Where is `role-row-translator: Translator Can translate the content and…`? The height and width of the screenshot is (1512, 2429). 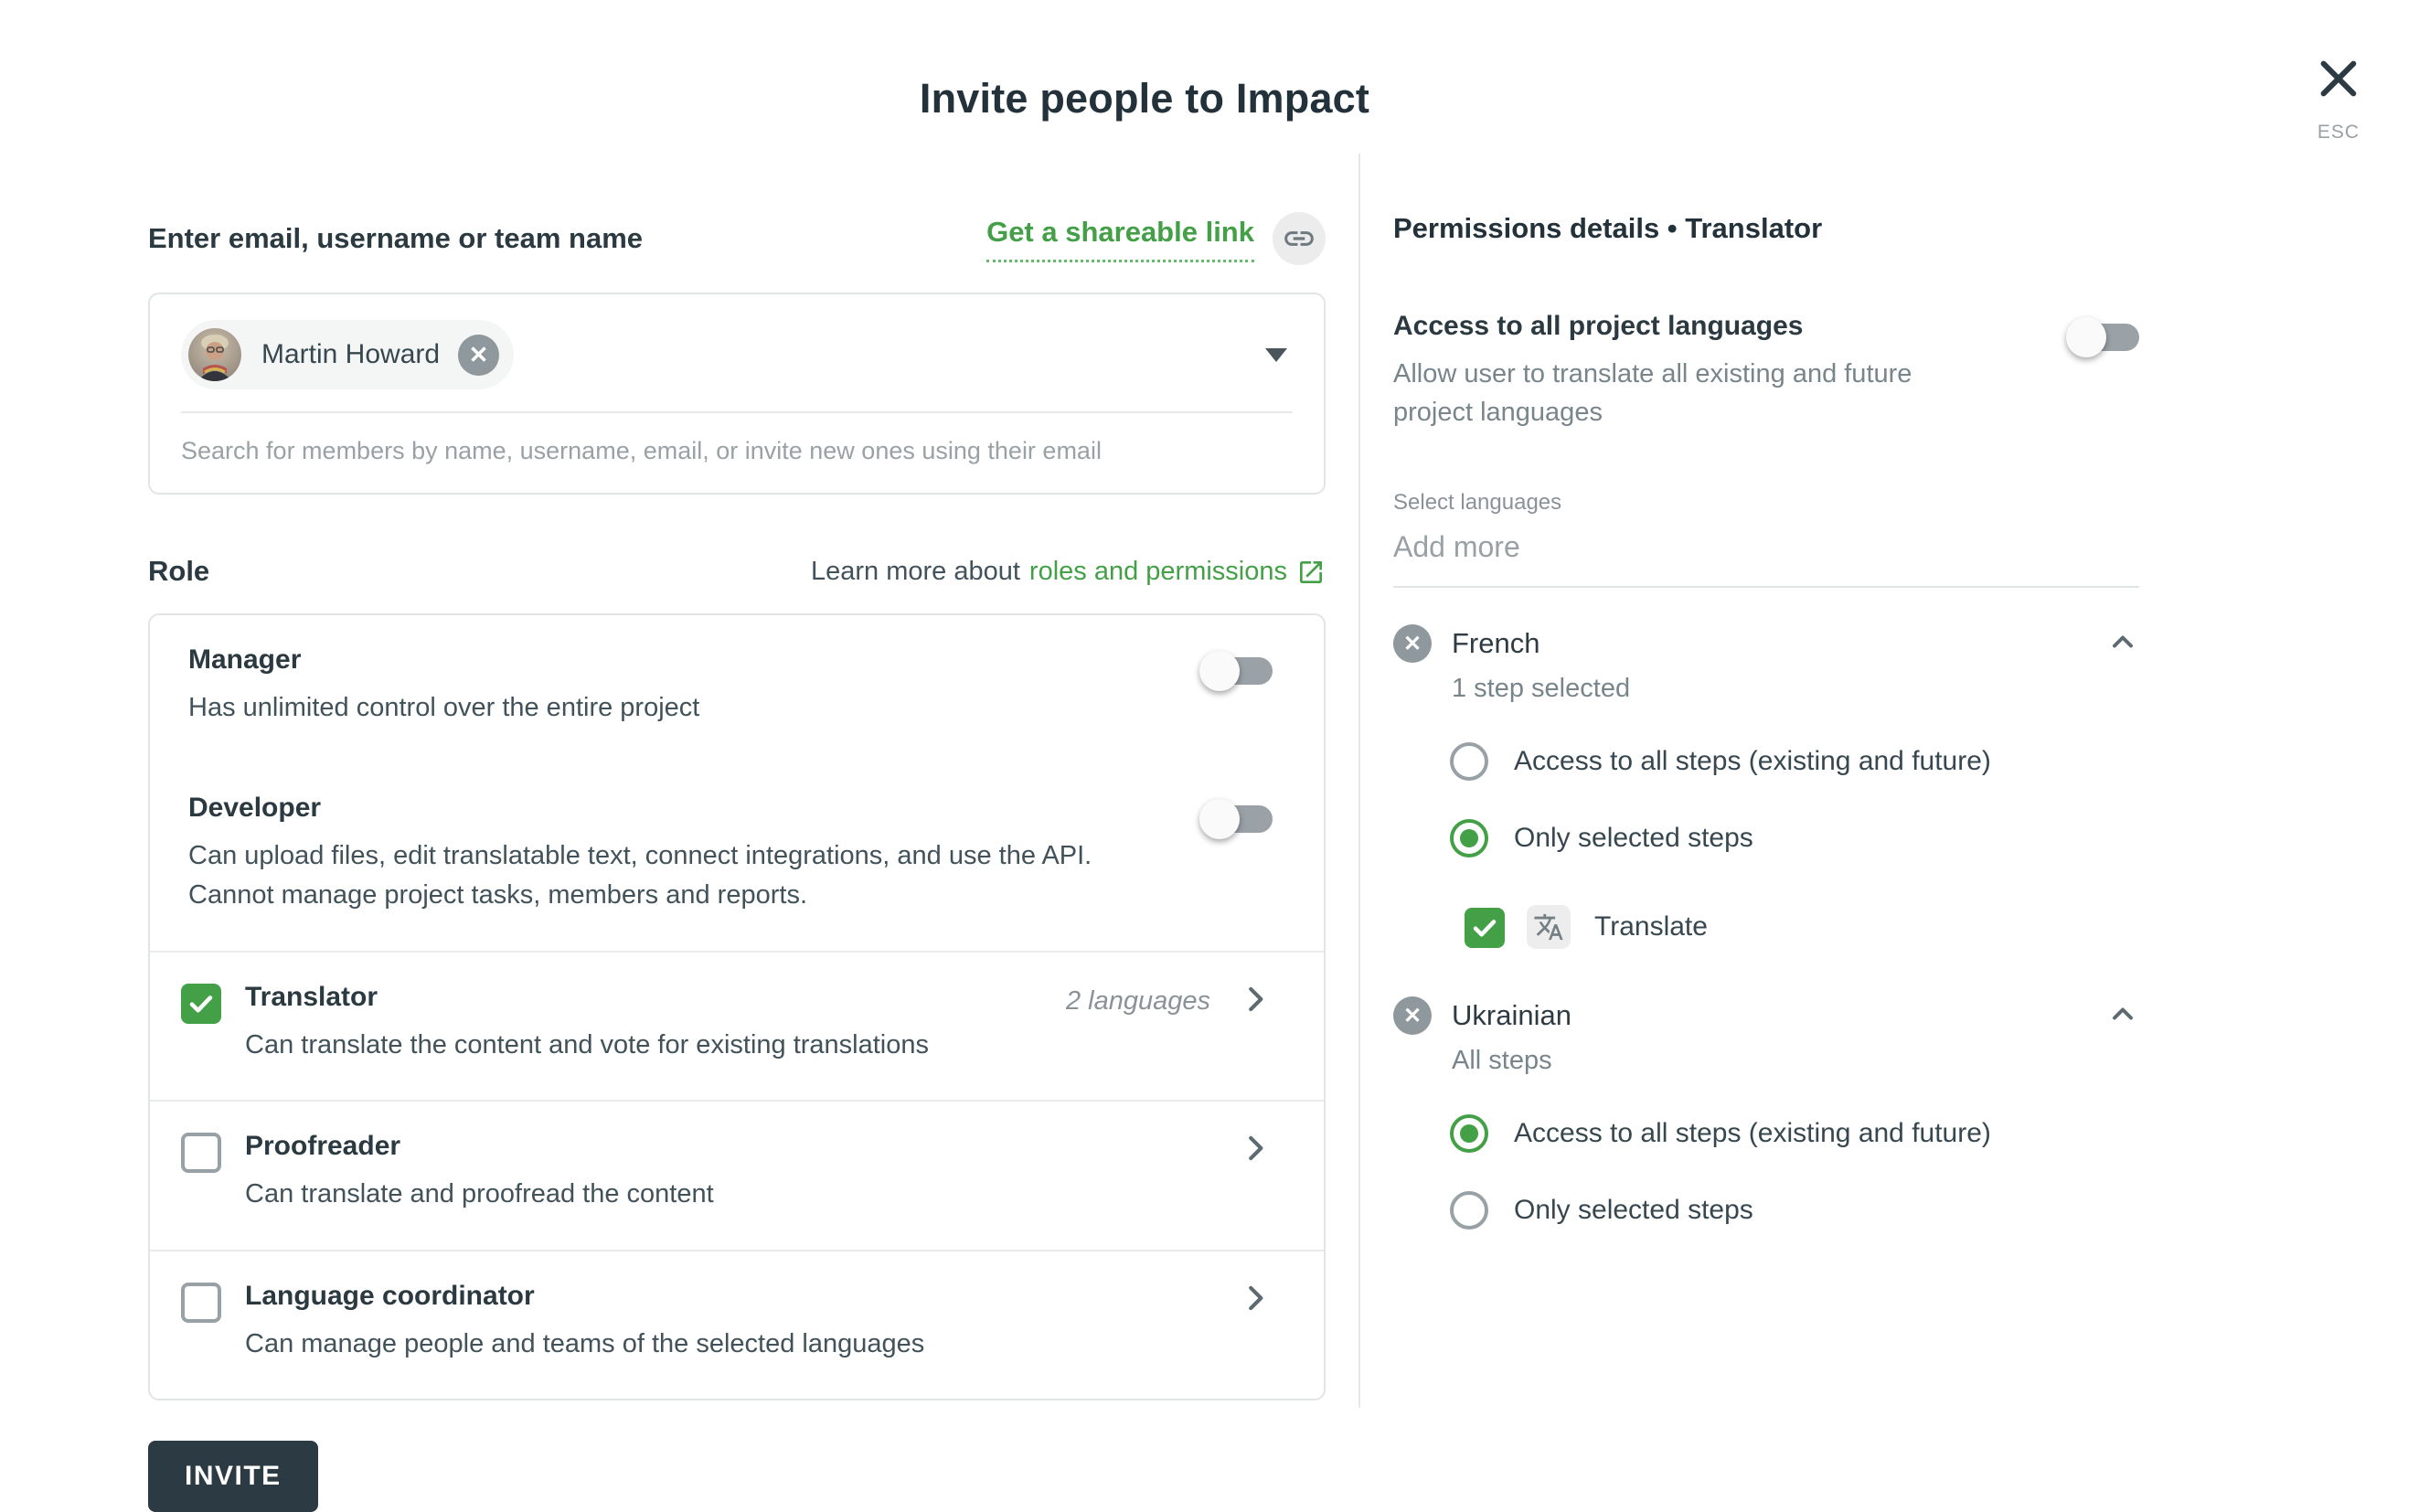
role-row-translator: Translator Can translate the content and… is located at coordinates (737, 1025).